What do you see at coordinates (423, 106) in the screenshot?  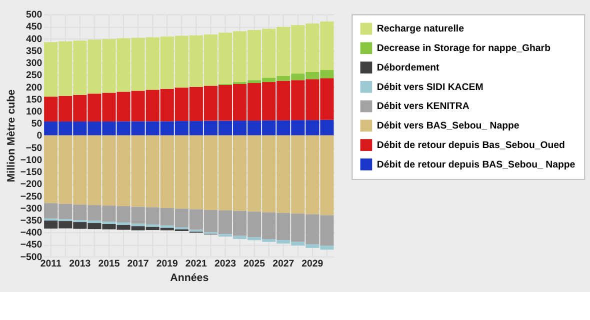 I see `legend-label: Débit vers KENITRA` at bounding box center [423, 106].